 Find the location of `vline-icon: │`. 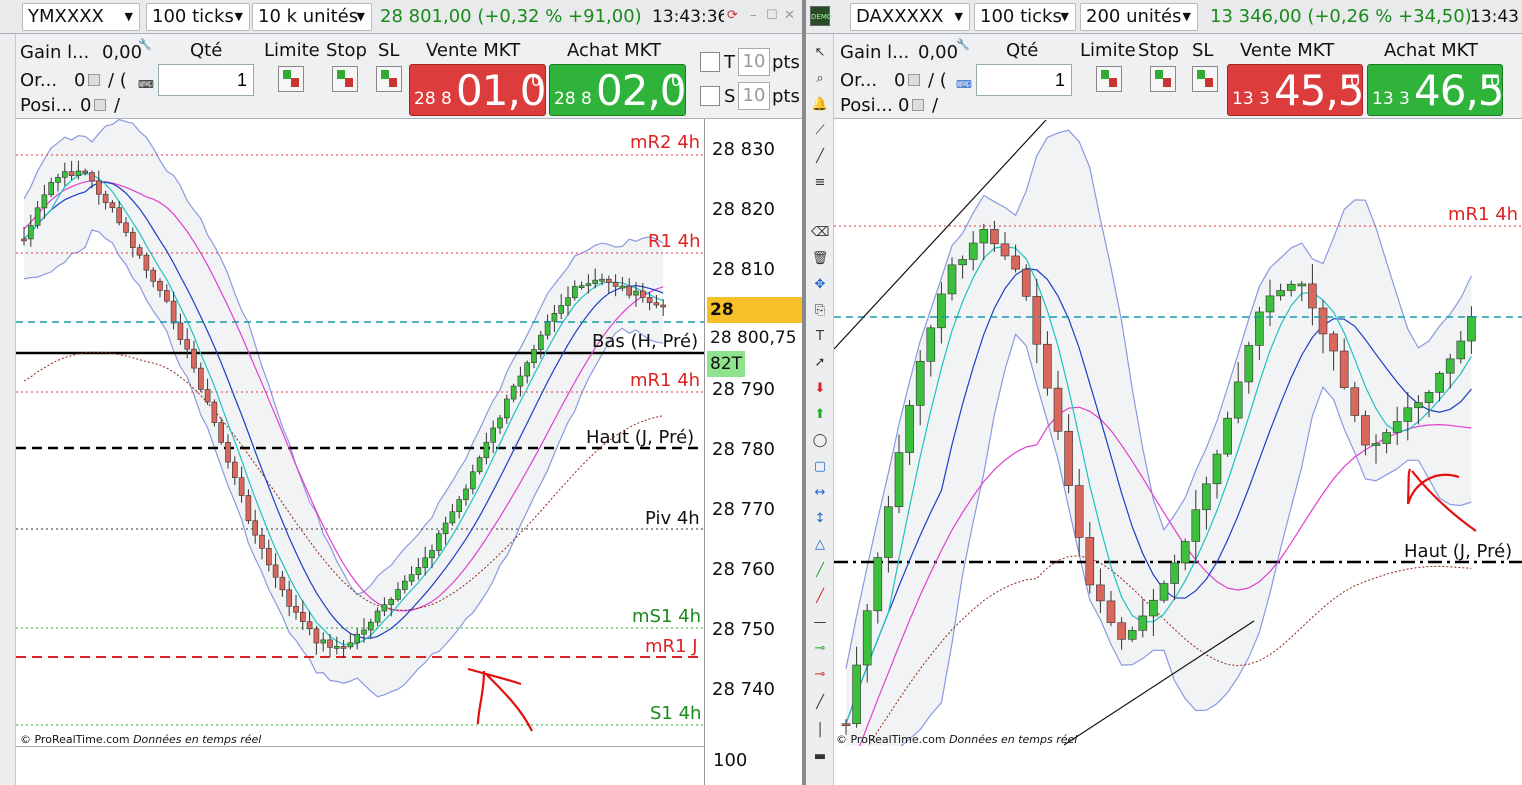

vline-icon: │ is located at coordinates (820, 730).